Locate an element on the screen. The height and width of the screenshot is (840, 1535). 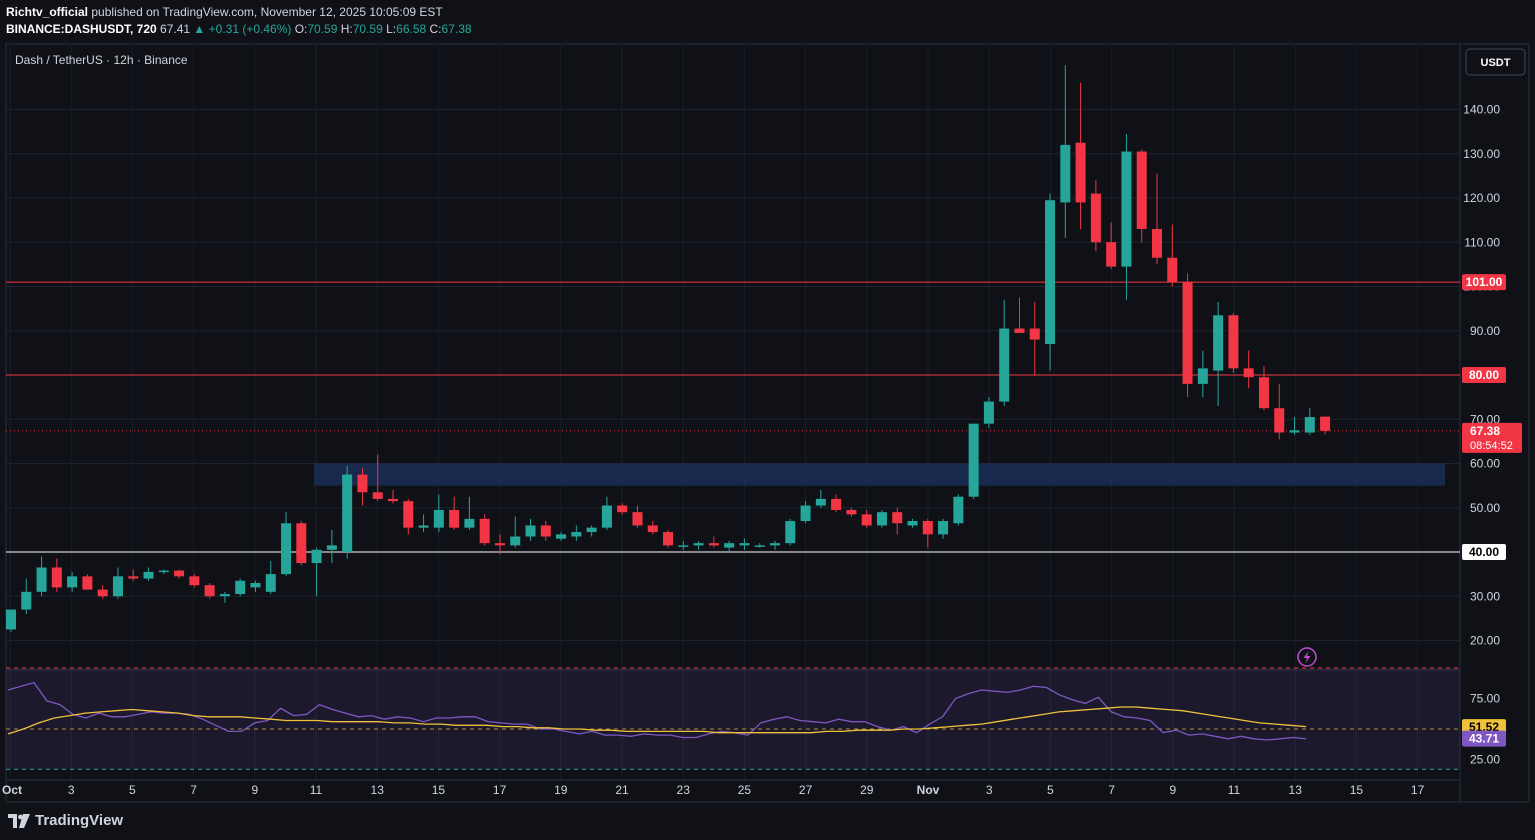
tradingview-logo: TradingView is located at coordinates (65, 820).